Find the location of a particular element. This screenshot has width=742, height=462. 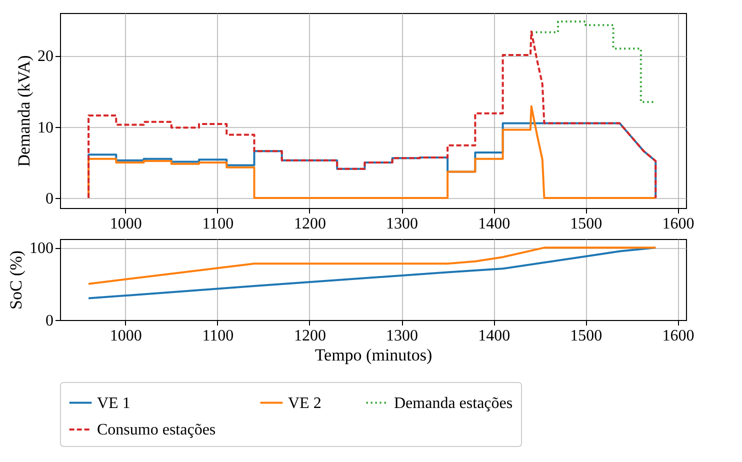

legend-label: VE 1 is located at coordinates (113, 403).